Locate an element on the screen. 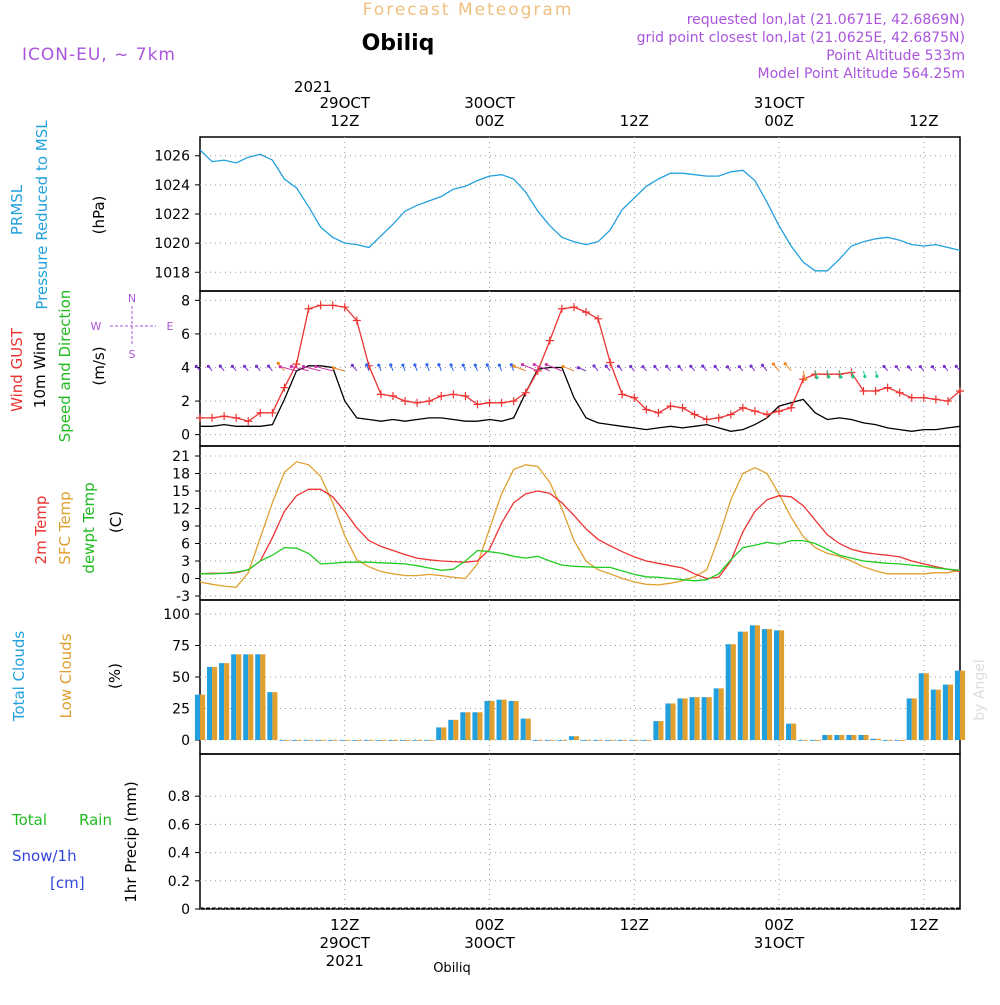  top-hour-label: 12Z is located at coordinates (923, 121).